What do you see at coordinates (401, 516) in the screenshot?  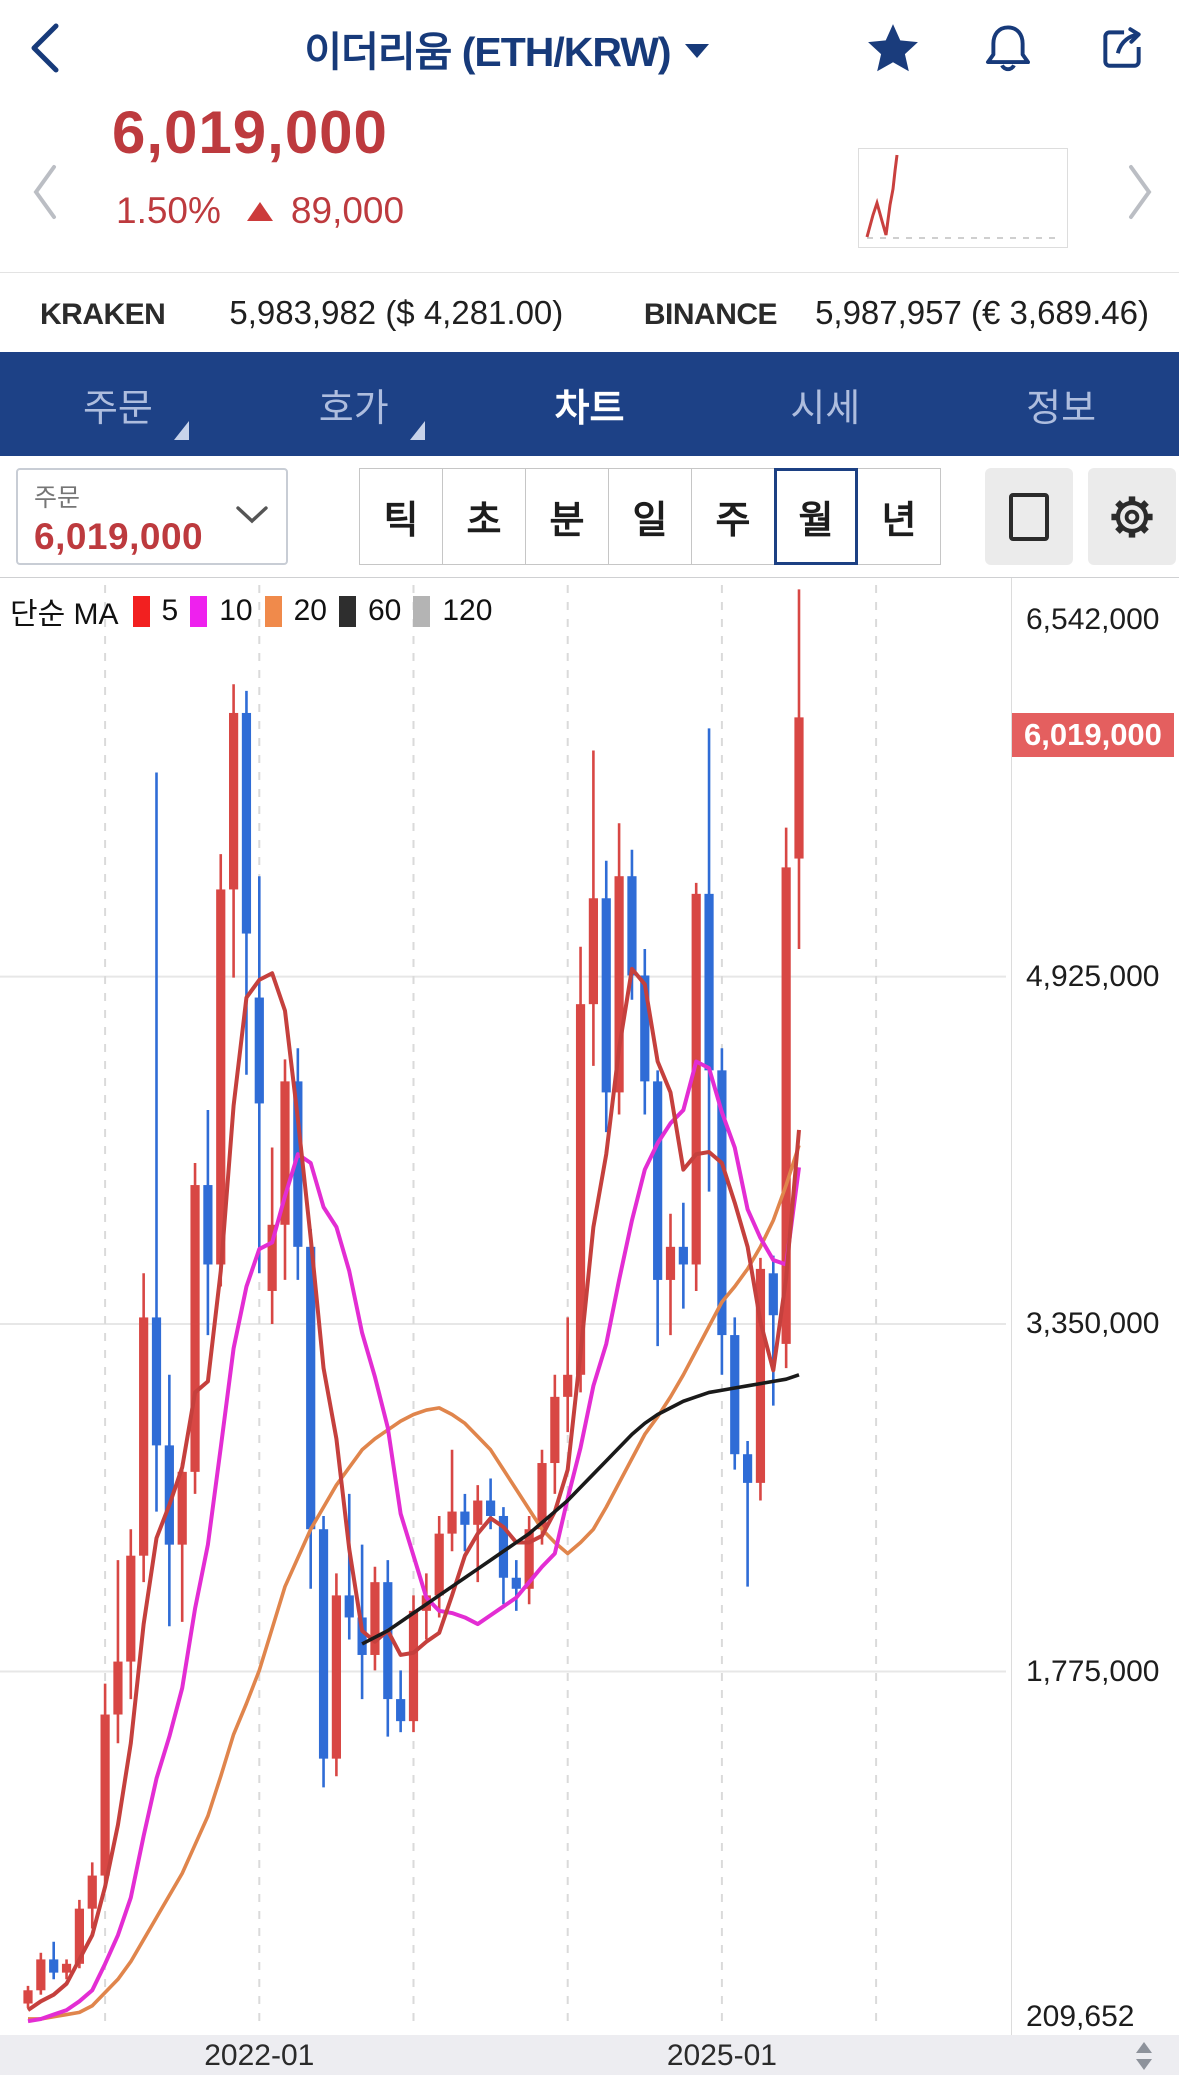 I see `period-tick: 틱` at bounding box center [401, 516].